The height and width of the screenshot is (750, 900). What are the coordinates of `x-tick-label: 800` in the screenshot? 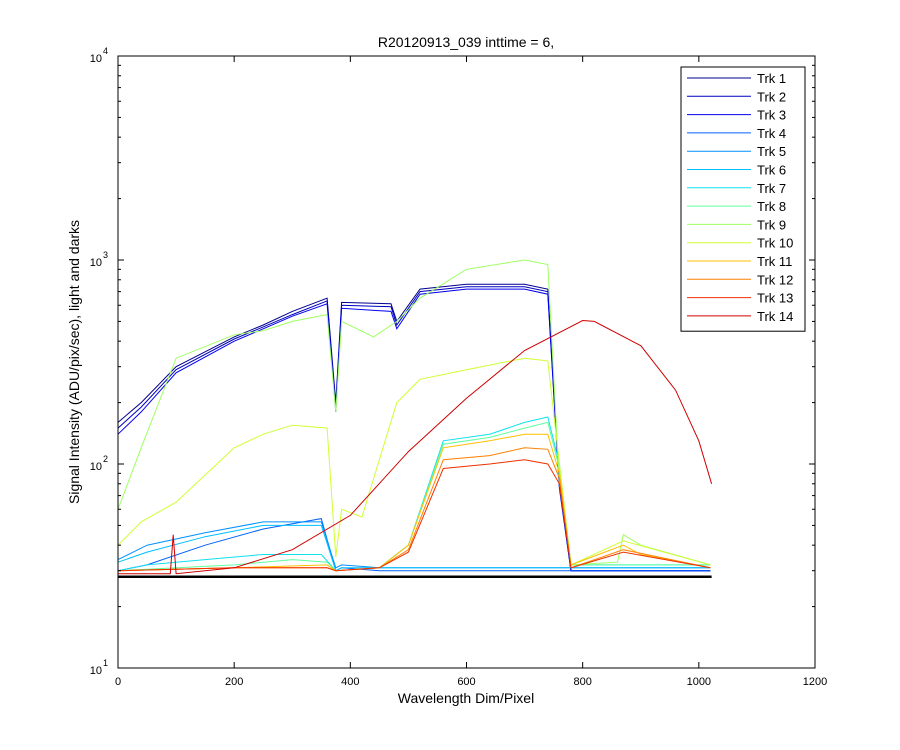 It's located at (582, 682).